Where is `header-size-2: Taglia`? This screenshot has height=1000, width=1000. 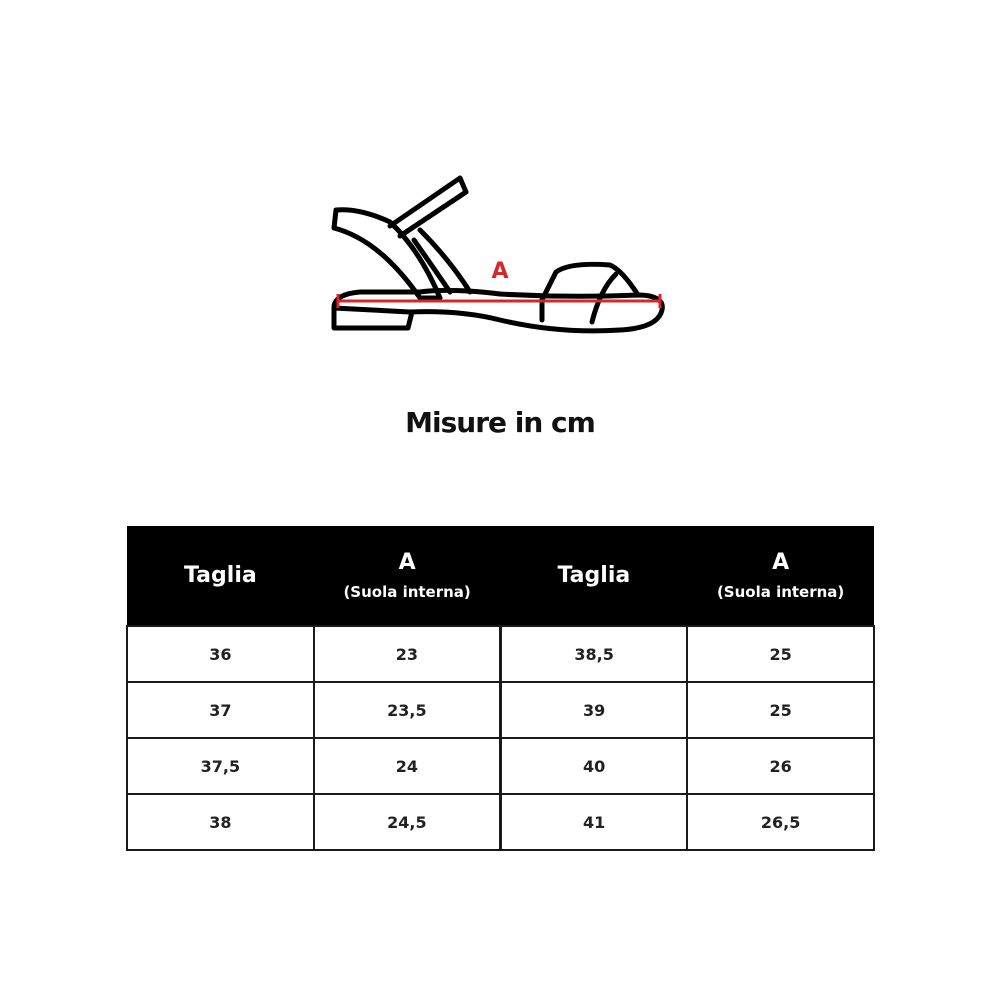 header-size-2: Taglia is located at coordinates (594, 576).